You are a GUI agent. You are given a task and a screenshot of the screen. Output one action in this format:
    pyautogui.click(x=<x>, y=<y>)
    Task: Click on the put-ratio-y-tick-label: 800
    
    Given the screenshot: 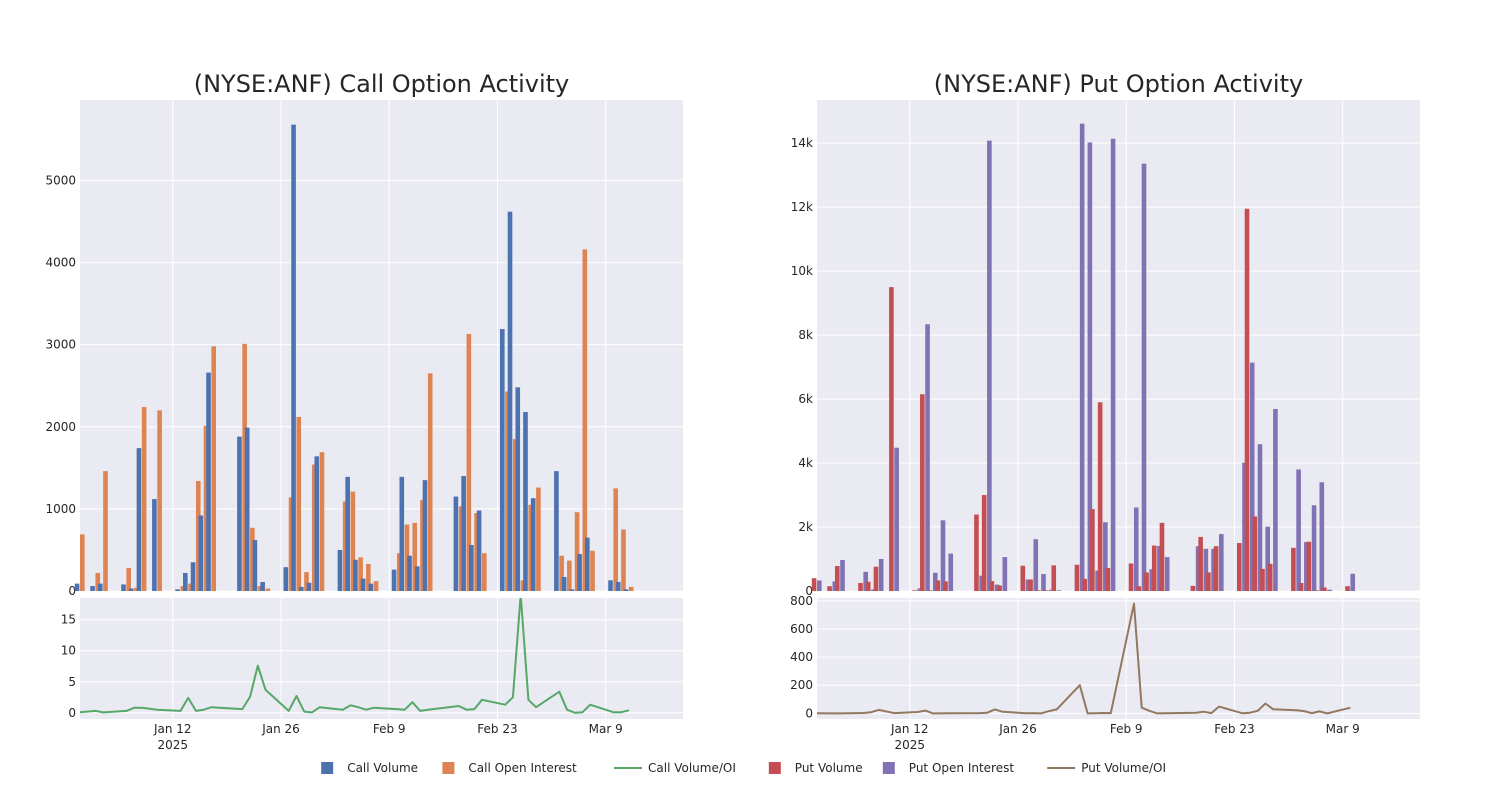 What is the action you would take?
    pyautogui.click(x=801, y=601)
    